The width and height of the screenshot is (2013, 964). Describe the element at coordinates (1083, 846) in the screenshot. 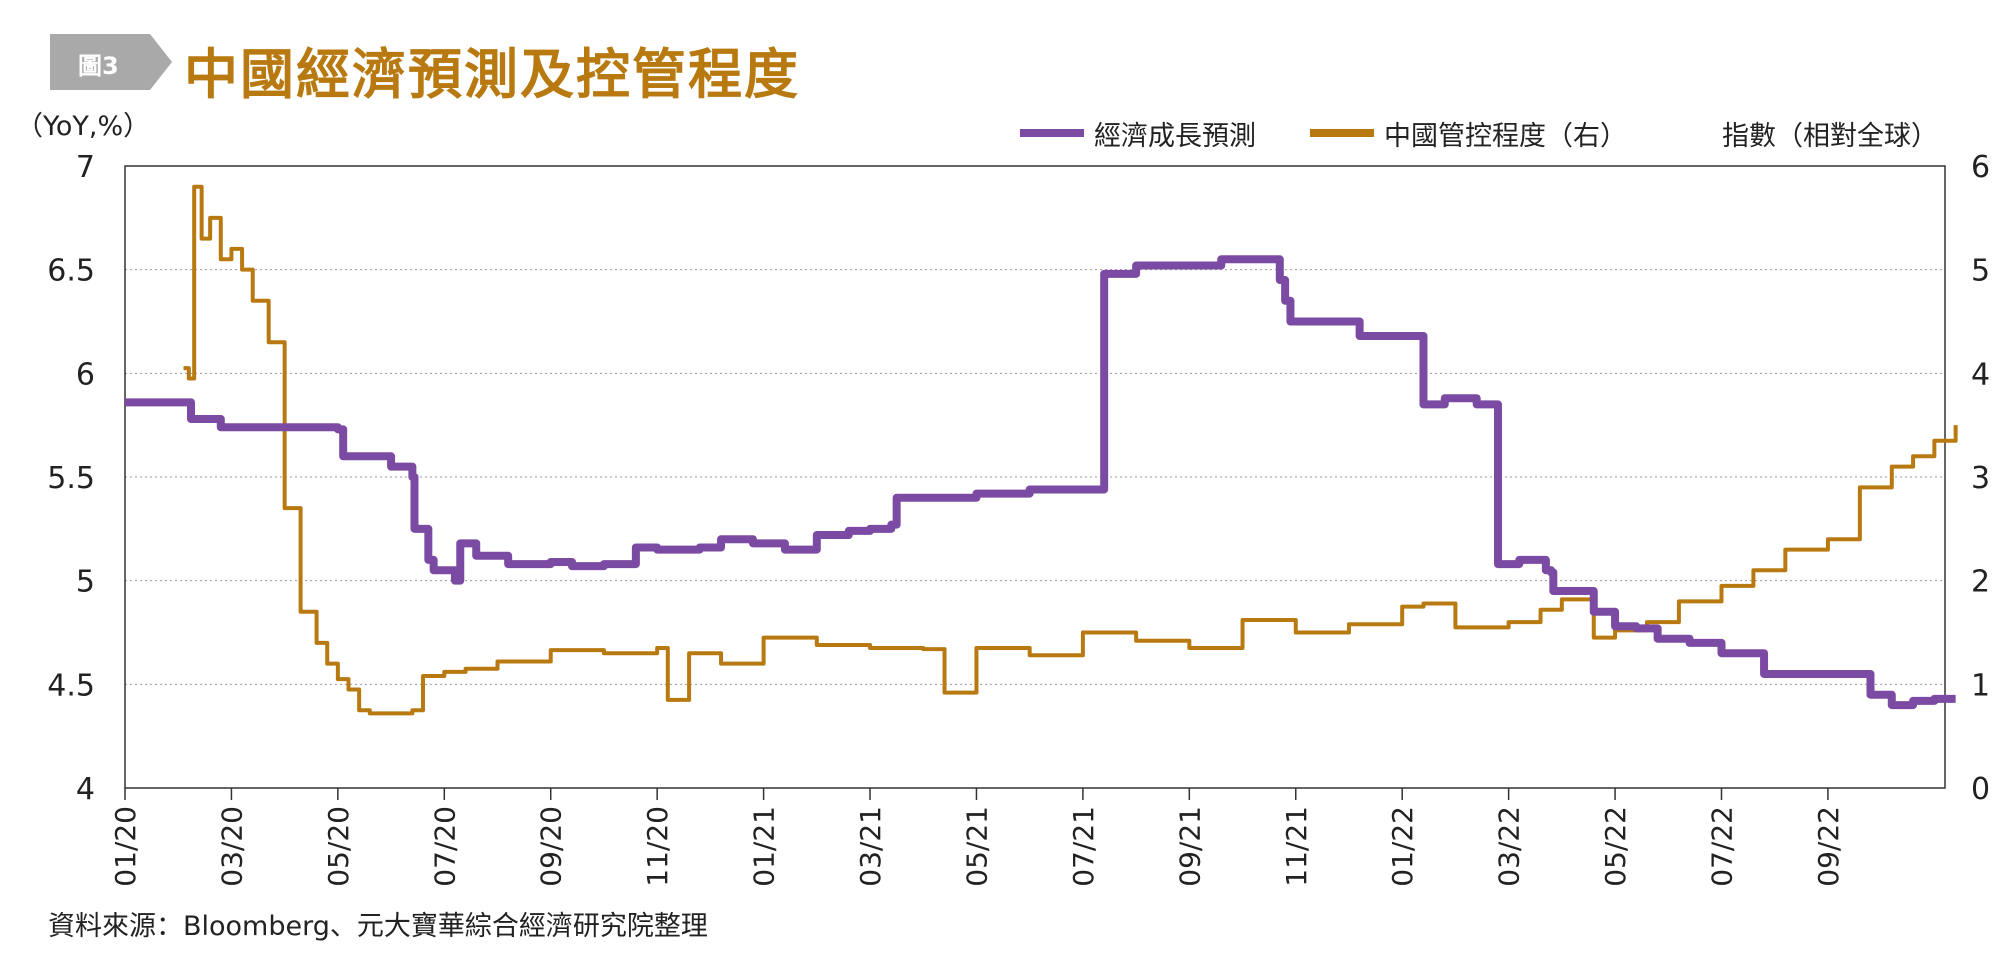

I see `x-axis-tick-label: 07/21` at that location.